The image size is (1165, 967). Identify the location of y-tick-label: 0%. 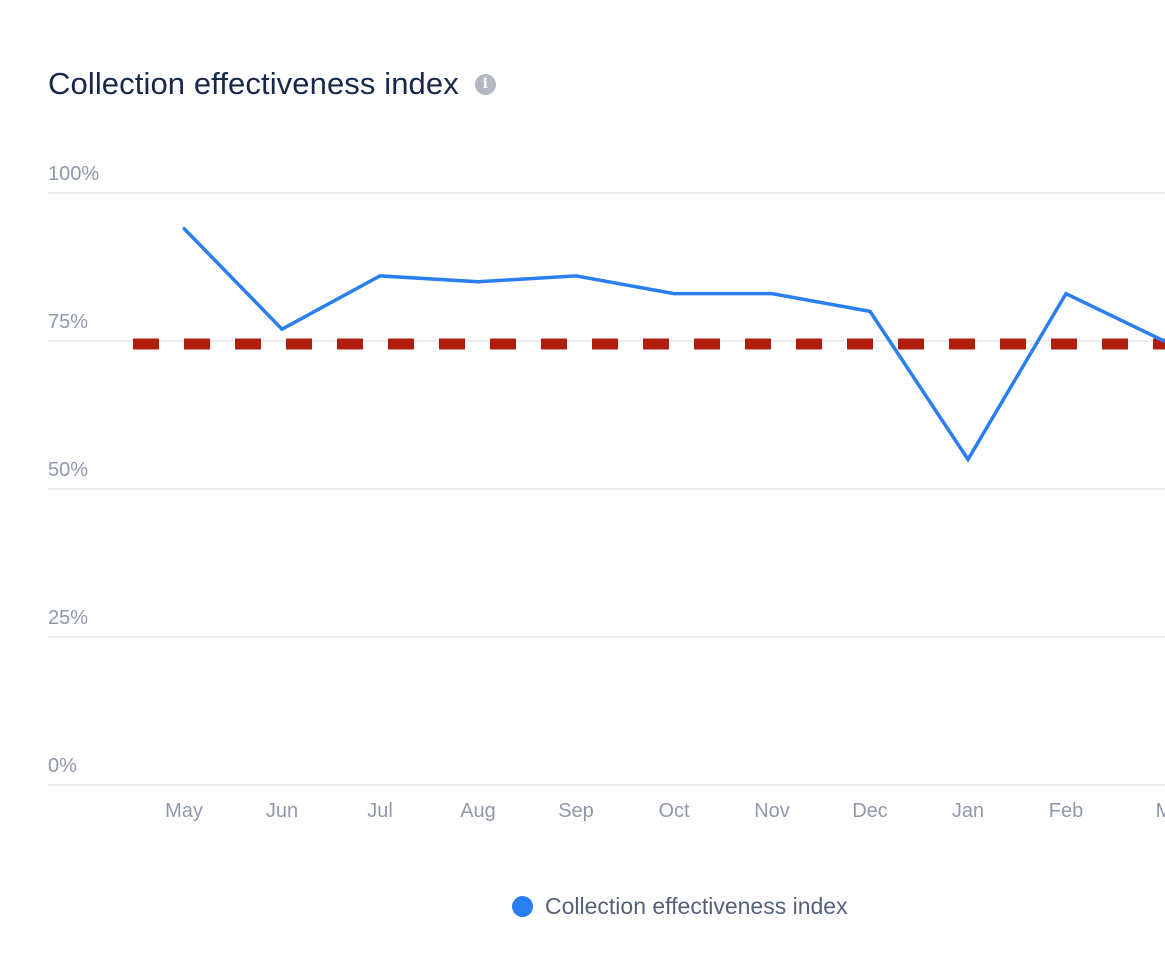
(62, 766).